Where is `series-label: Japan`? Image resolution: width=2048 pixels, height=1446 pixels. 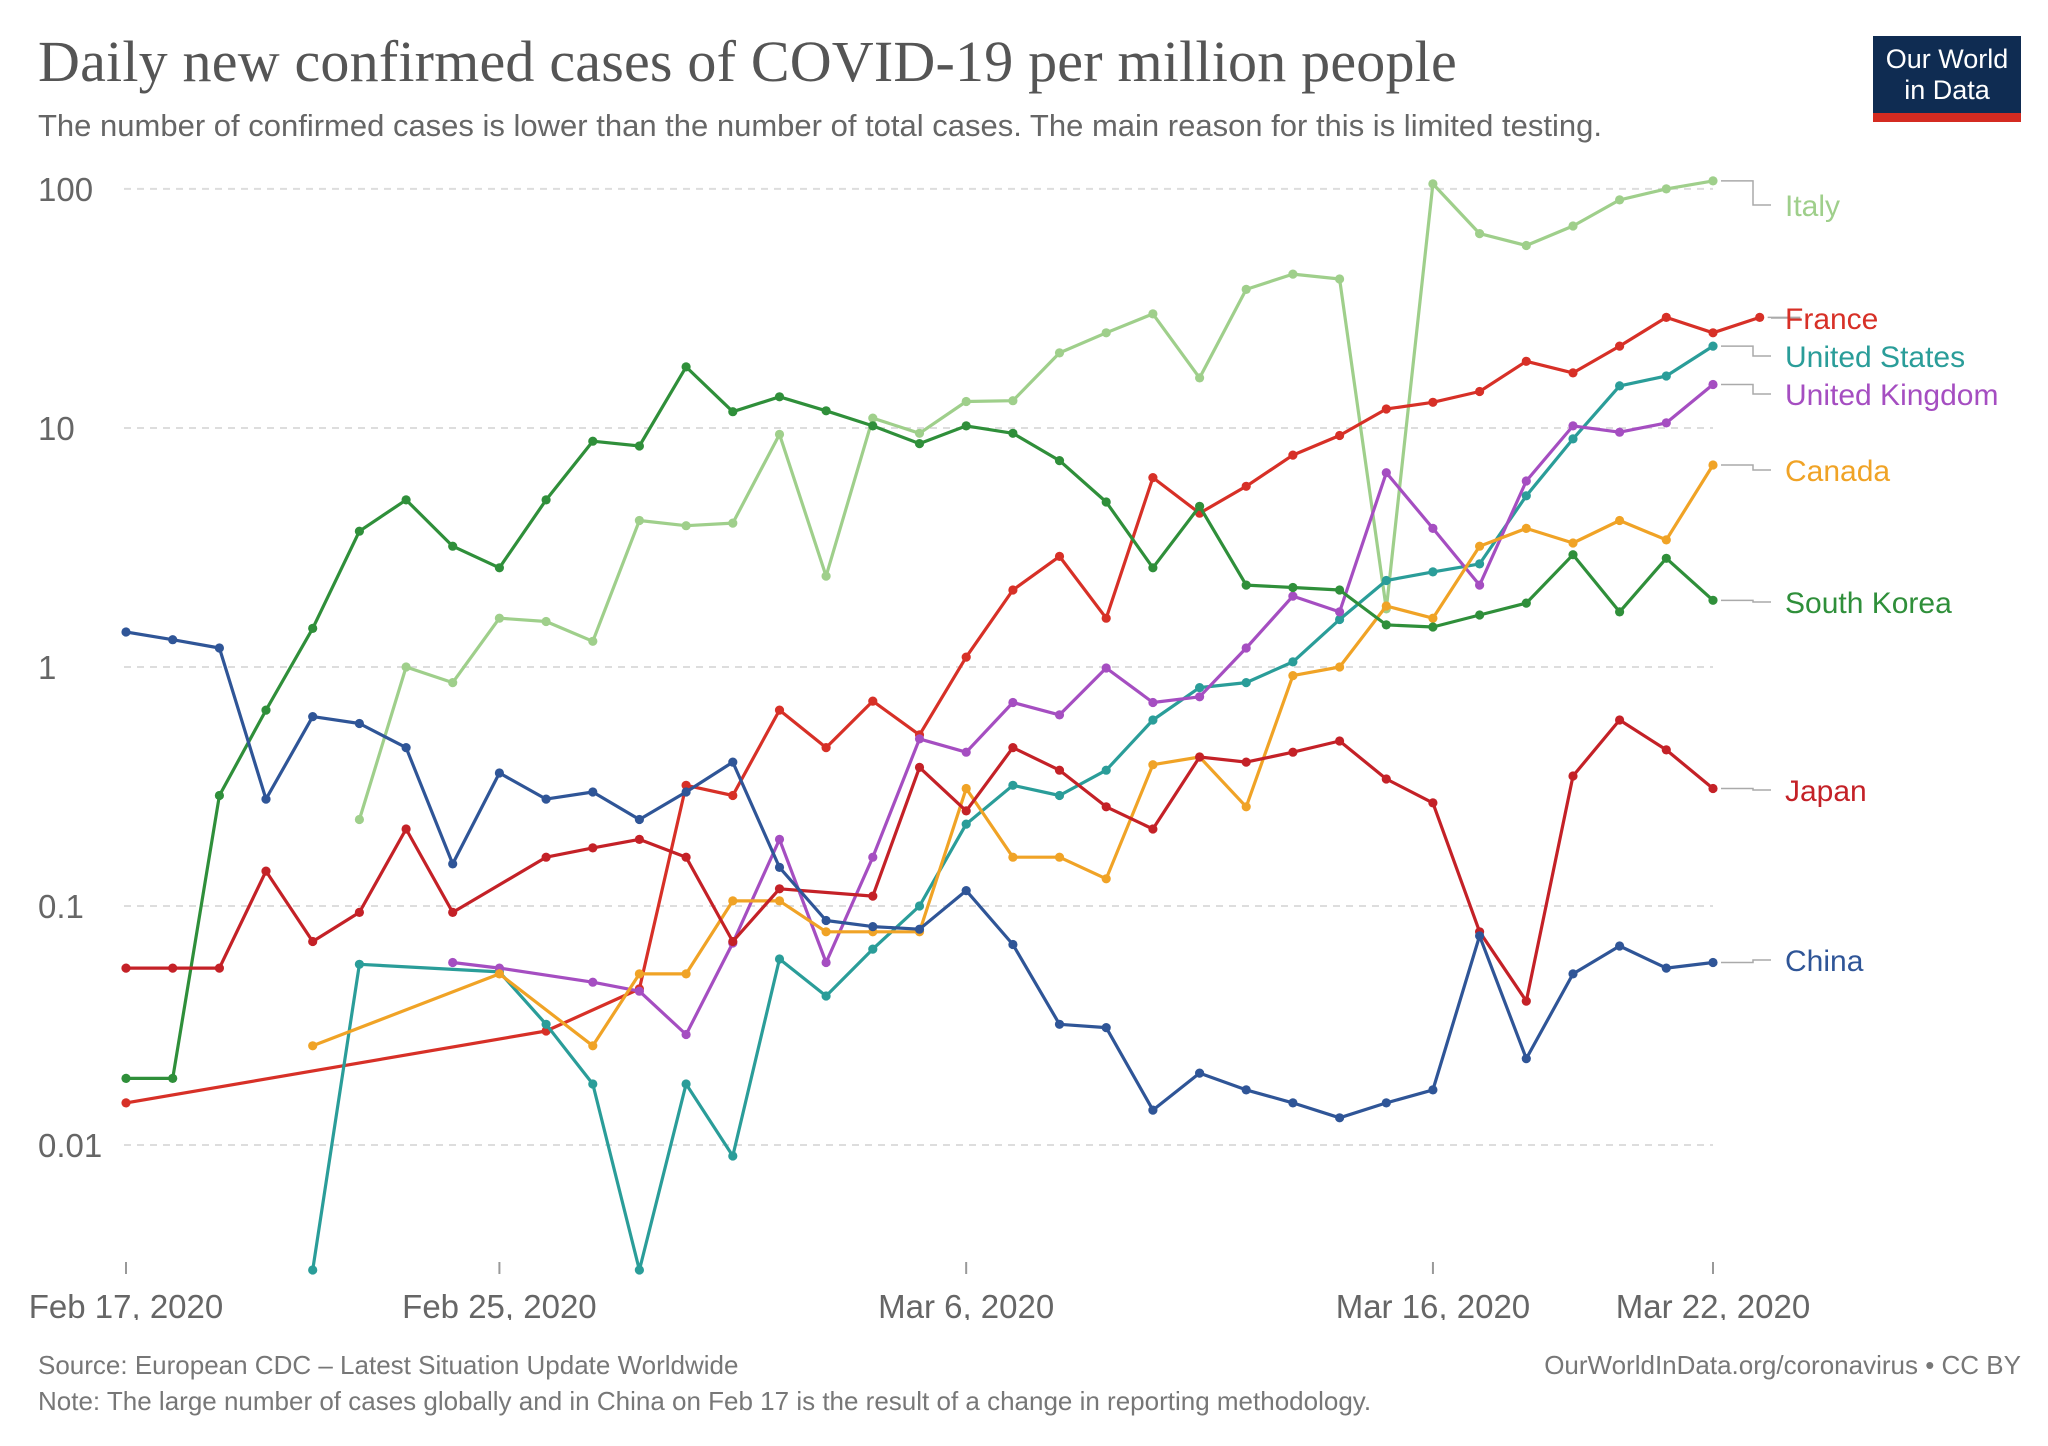 series-label: Japan is located at coordinates (1826, 791).